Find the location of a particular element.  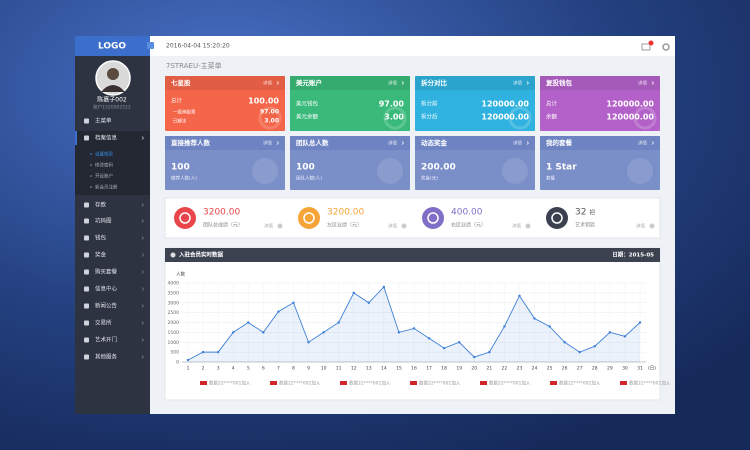

x-tick-label: 18 is located at coordinates (444, 369).